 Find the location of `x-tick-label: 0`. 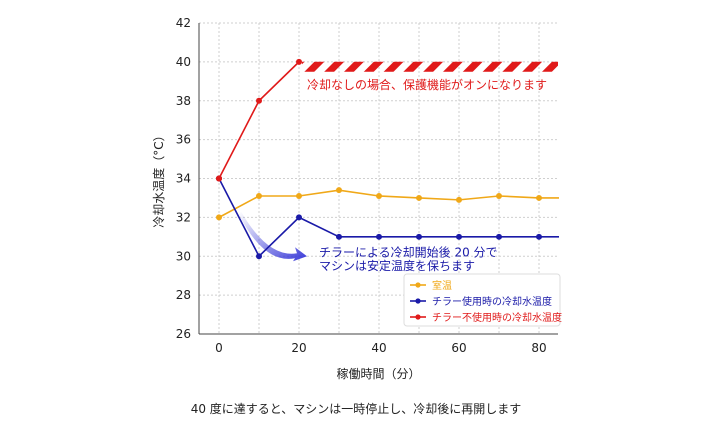

x-tick-label: 0 is located at coordinates (219, 348).